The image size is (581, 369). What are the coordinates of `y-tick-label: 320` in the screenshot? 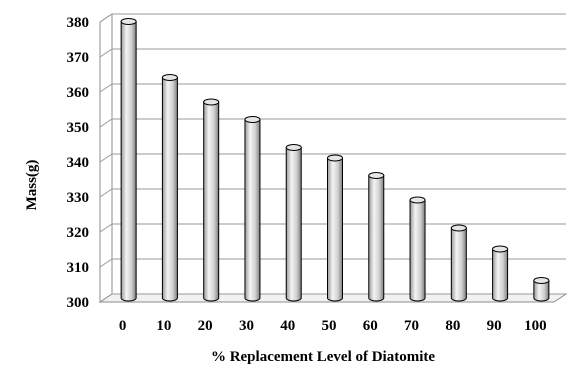 It's located at (78, 233).